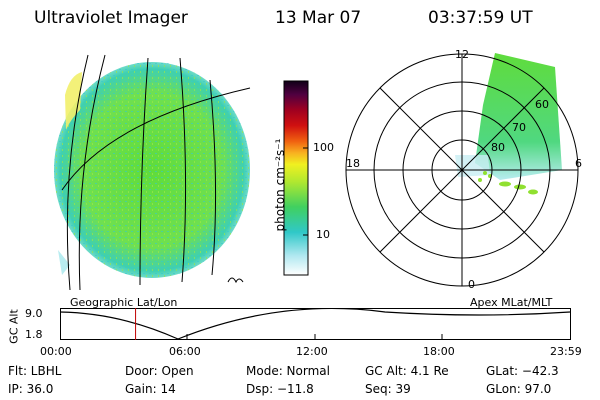 Image resolution: width=600 pixels, height=400 pixels. What do you see at coordinates (34, 334) in the screenshot?
I see `orbit-ytick-1: 1.8` at bounding box center [34, 334].